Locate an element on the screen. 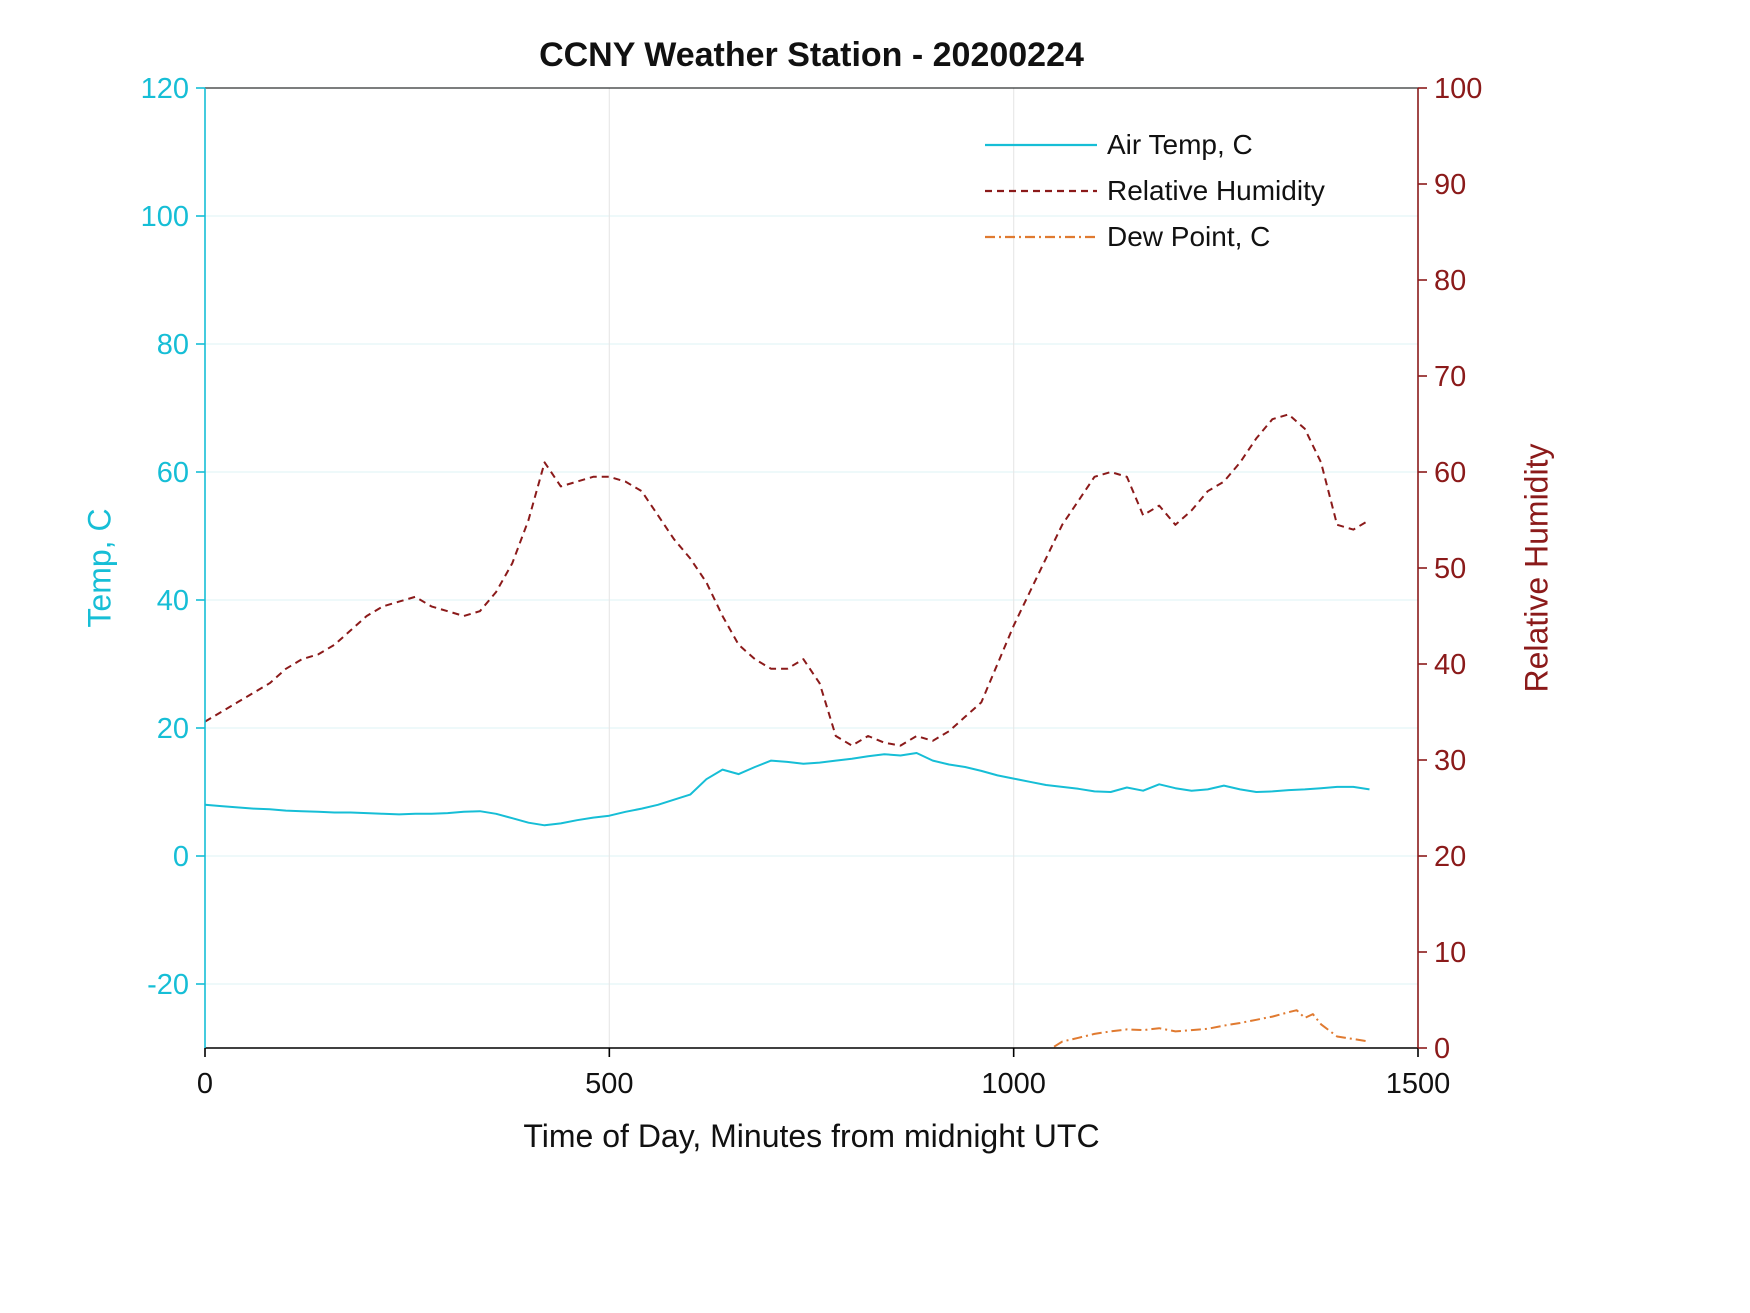  legend-entry-relative-humidity: Relative Humidity is located at coordinates (1155, 191).